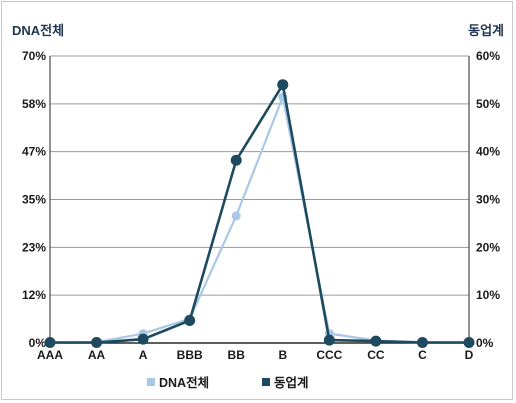 The image size is (516, 403). What do you see at coordinates (34, 104) in the screenshot?
I see `left-tick-label: 58%` at bounding box center [34, 104].